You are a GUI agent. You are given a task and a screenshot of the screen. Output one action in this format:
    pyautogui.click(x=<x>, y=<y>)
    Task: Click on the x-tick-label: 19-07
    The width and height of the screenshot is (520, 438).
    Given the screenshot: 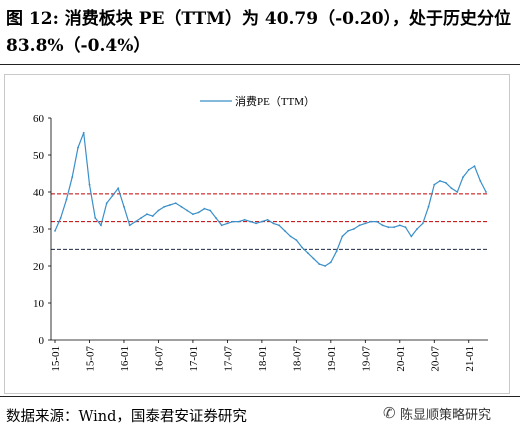 What is the action you would take?
    pyautogui.click(x=366, y=359)
    